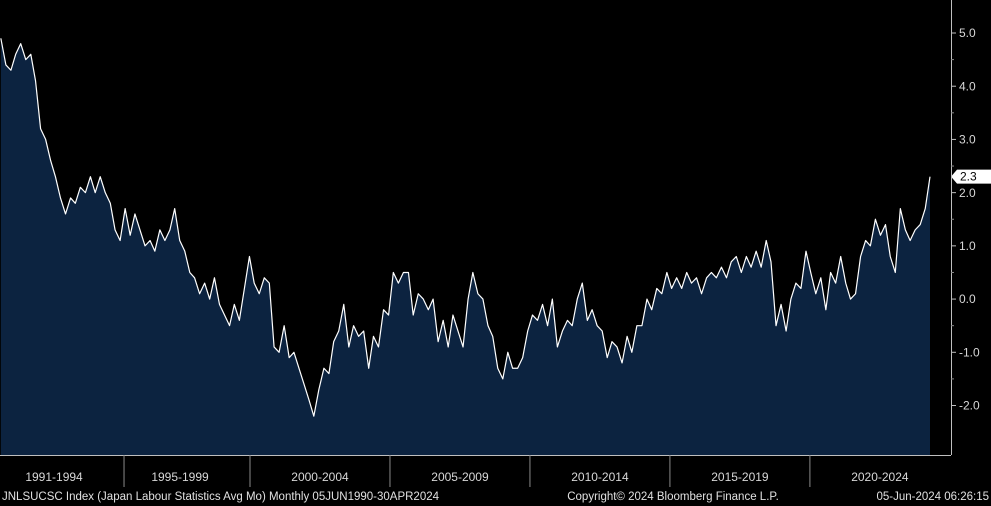 Image resolution: width=991 pixels, height=506 pixels. Describe the element at coordinates (969, 352) in the screenshot. I see `y-tick-label: -1.0` at that location.